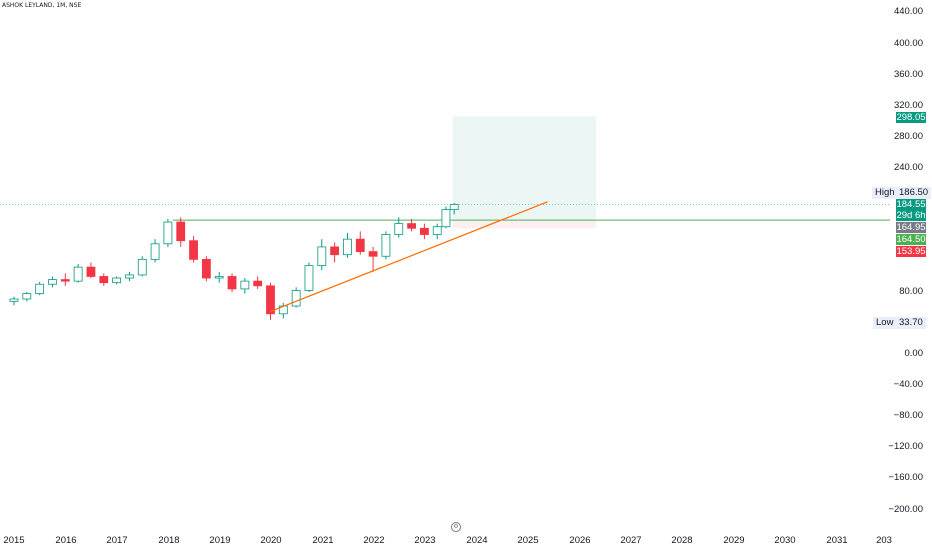  What do you see at coordinates (914, 353) in the screenshot?
I see `y-tick-label: 0.00` at bounding box center [914, 353].